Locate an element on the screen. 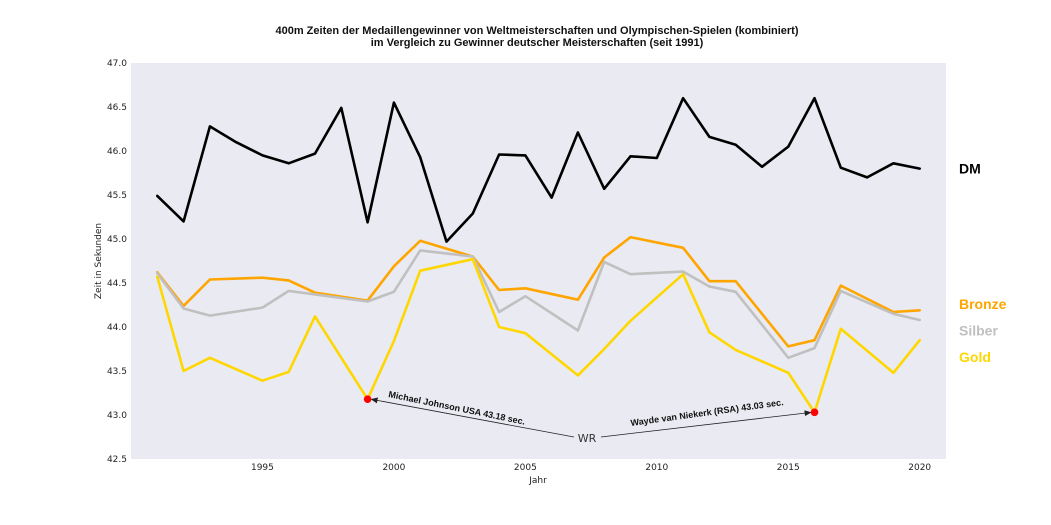  legend-entry-silber: Silber is located at coordinates (978, 331).